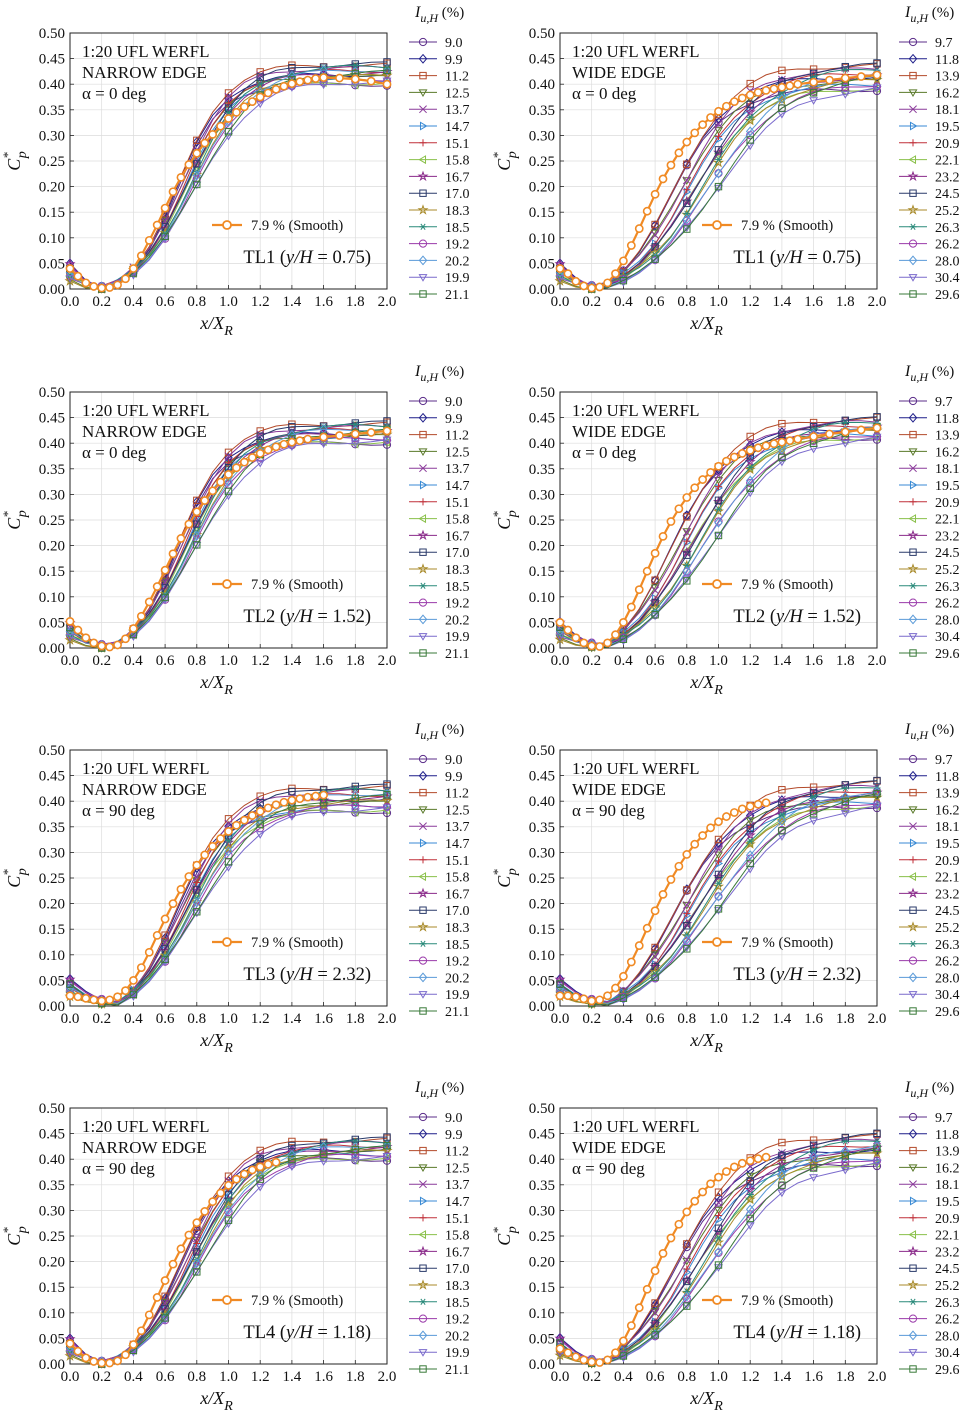 The width and height of the screenshot is (965, 1427). Describe the element at coordinates (429, 1093) in the screenshot. I see `legend-title-sub: u,H` at that location.